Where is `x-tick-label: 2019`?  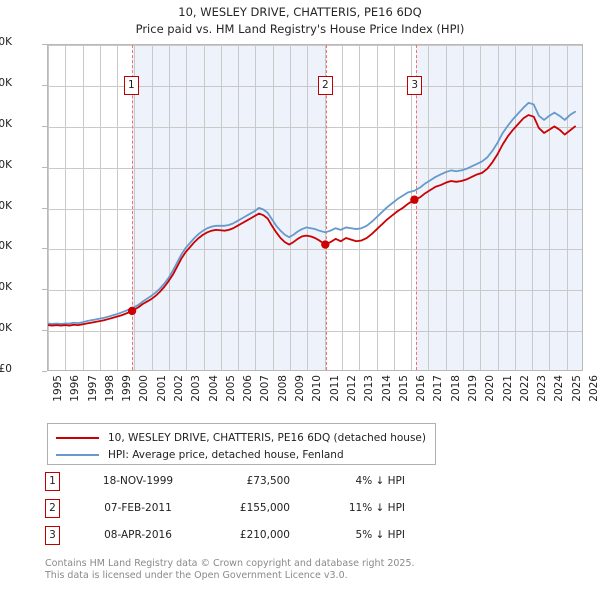
x-tick-label: 2019 is located at coordinates (472, 388).